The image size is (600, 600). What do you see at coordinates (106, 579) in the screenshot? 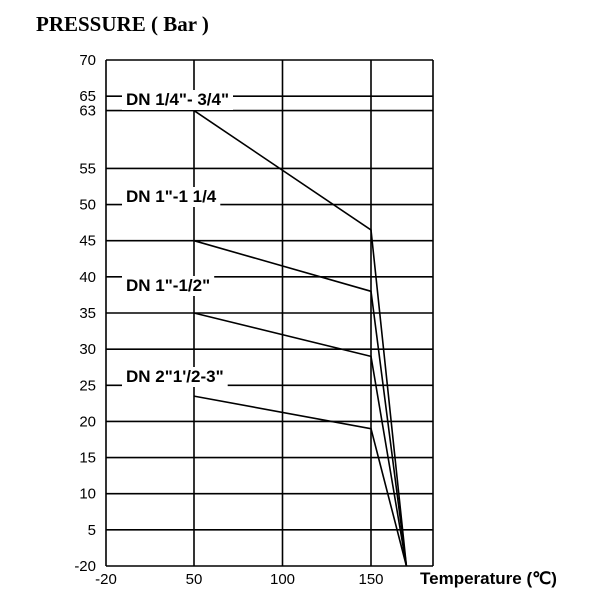
I see `x-tick-label: -20` at bounding box center [106, 579].